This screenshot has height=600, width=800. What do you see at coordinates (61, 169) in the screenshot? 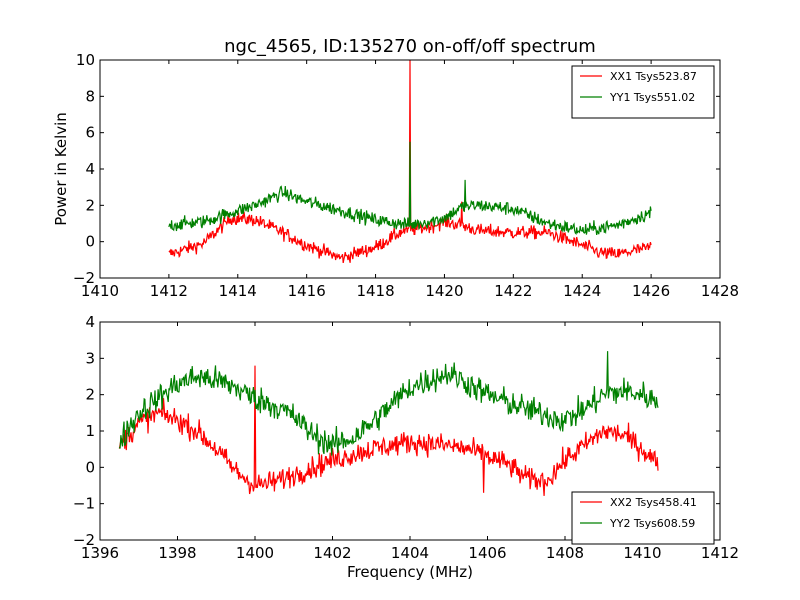
I see `y-axis-label: Power in Kelvin` at bounding box center [61, 169].